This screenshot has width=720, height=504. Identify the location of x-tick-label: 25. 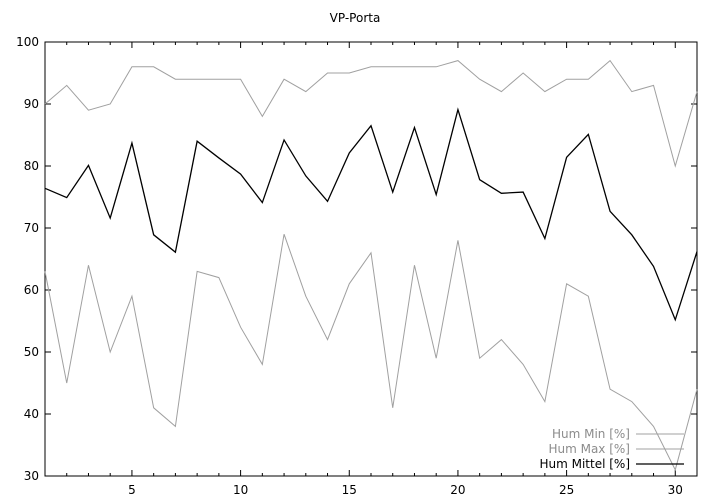
(566, 490).